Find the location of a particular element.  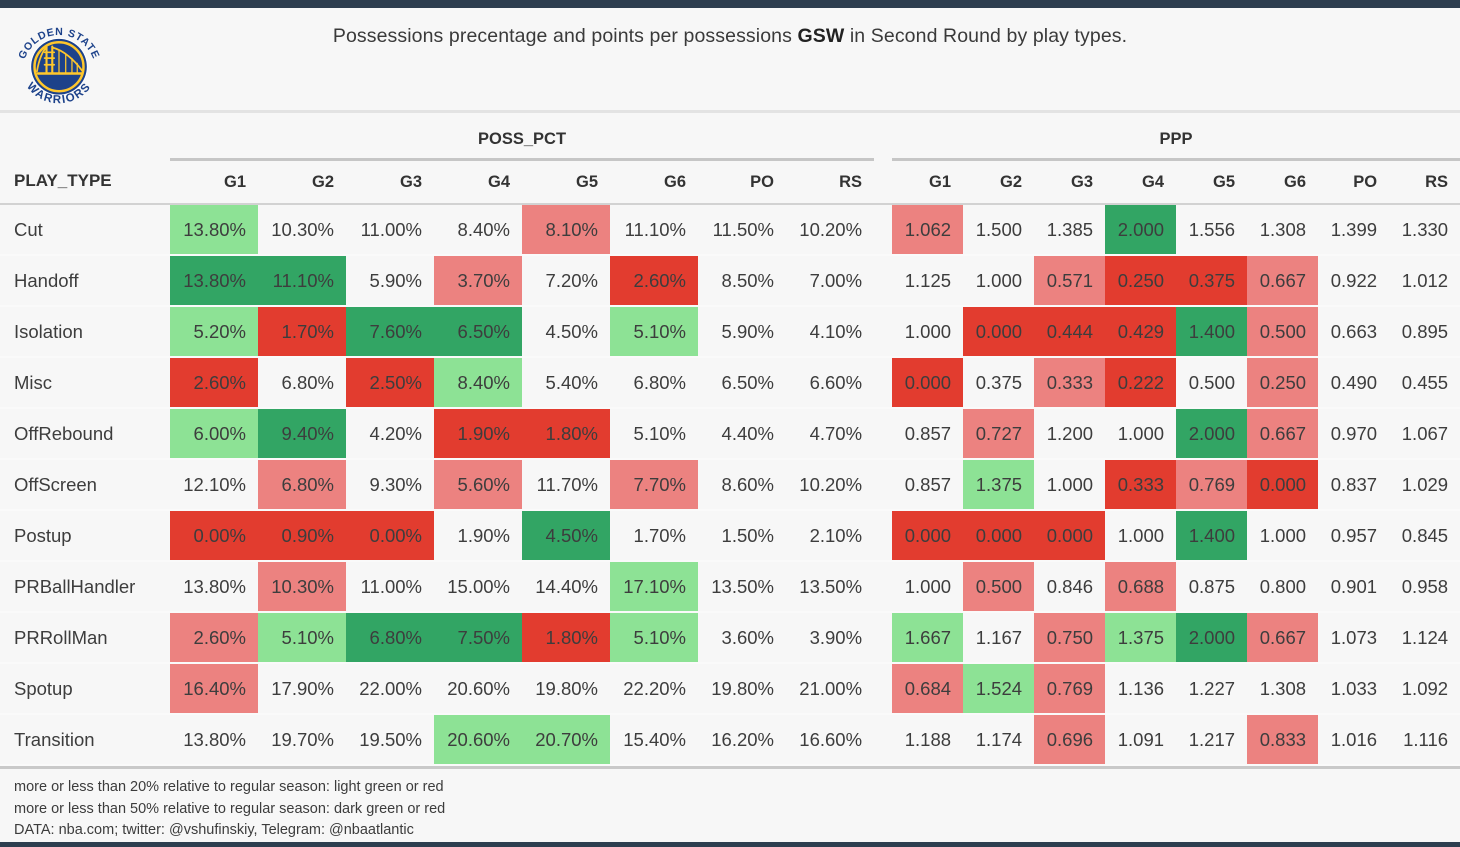

col-header-g2-ppp: G2 is located at coordinates (999, 182).